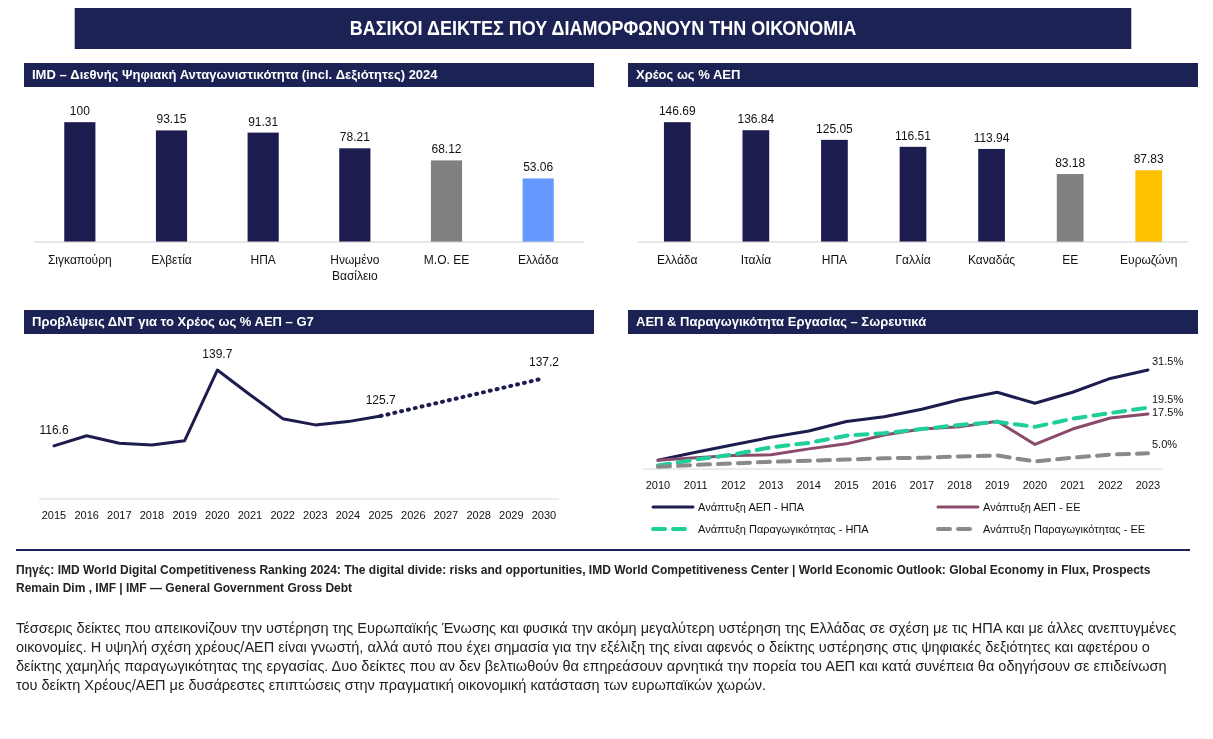 The height and width of the screenshot is (739, 1213). What do you see at coordinates (355, 137) in the screenshot?
I see `data-label: 78.21` at bounding box center [355, 137].